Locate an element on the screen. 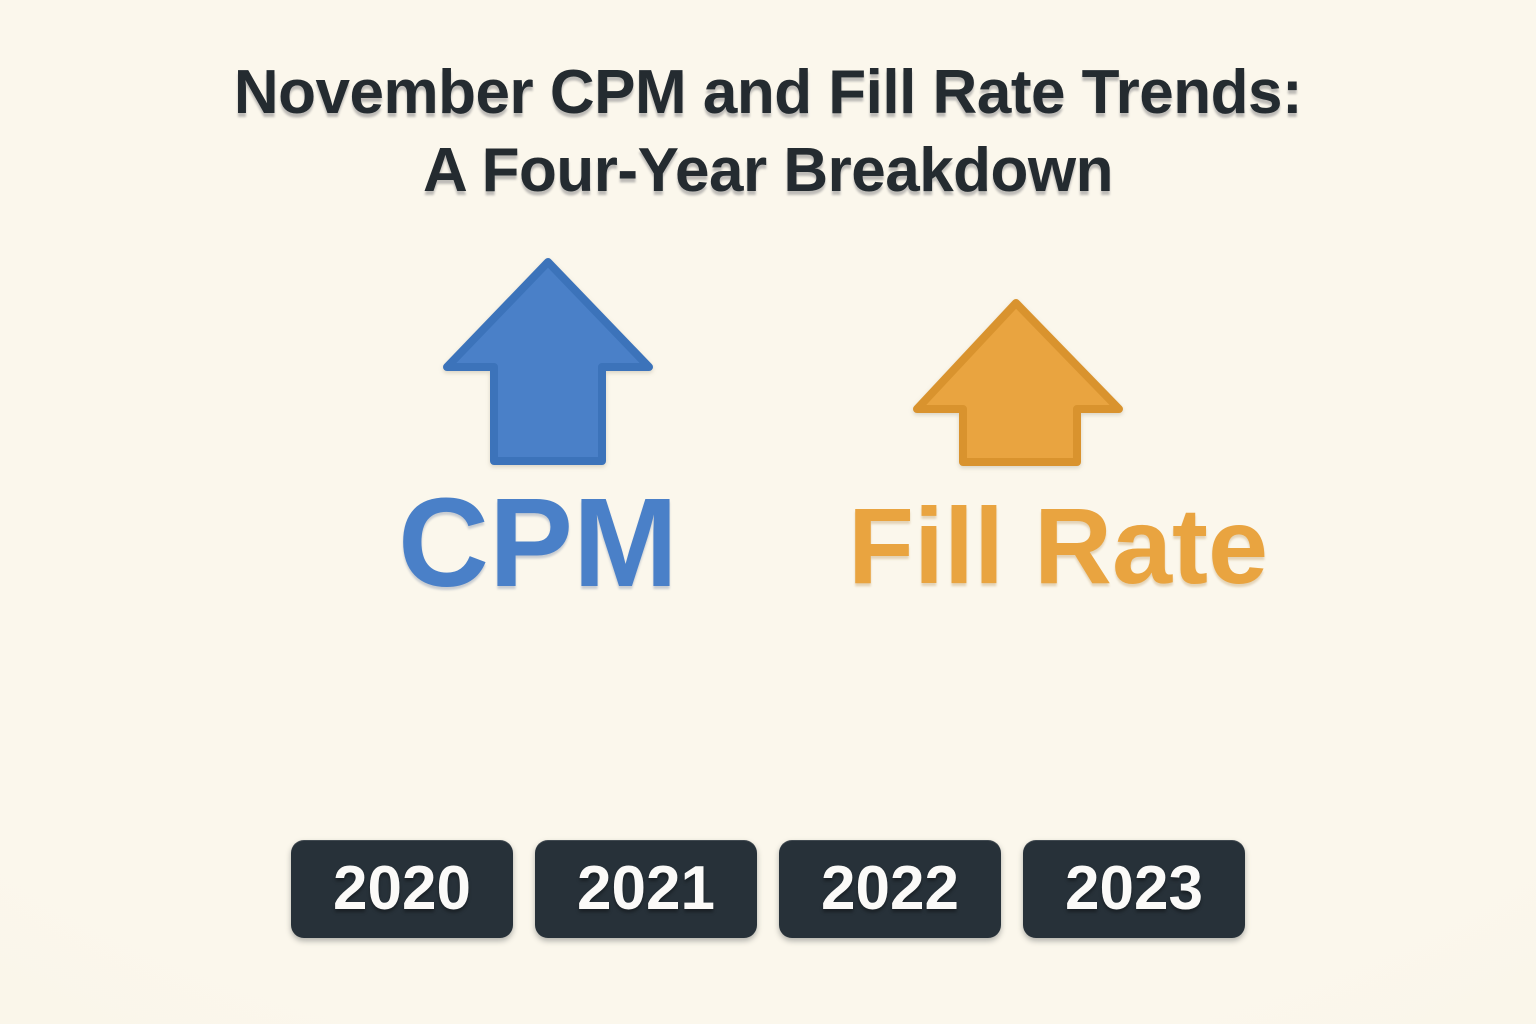 The image size is (1536, 1024). fill-rate-up-arrow-icon is located at coordinates (1018, 382).